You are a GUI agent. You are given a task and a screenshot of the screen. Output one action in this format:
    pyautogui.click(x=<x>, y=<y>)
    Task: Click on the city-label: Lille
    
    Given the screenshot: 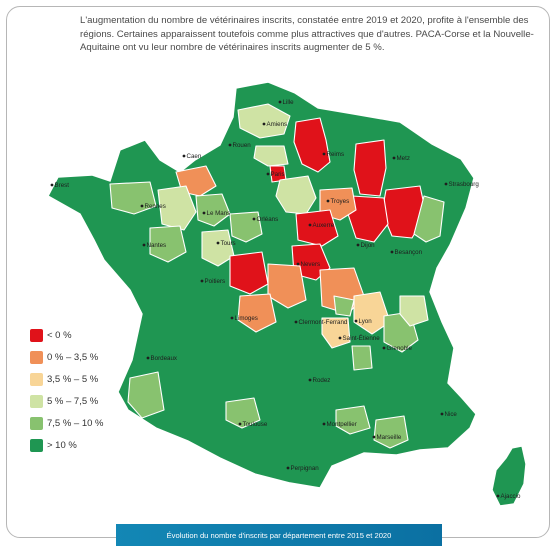 What is the action you would take?
    pyautogui.click(x=289, y=102)
    